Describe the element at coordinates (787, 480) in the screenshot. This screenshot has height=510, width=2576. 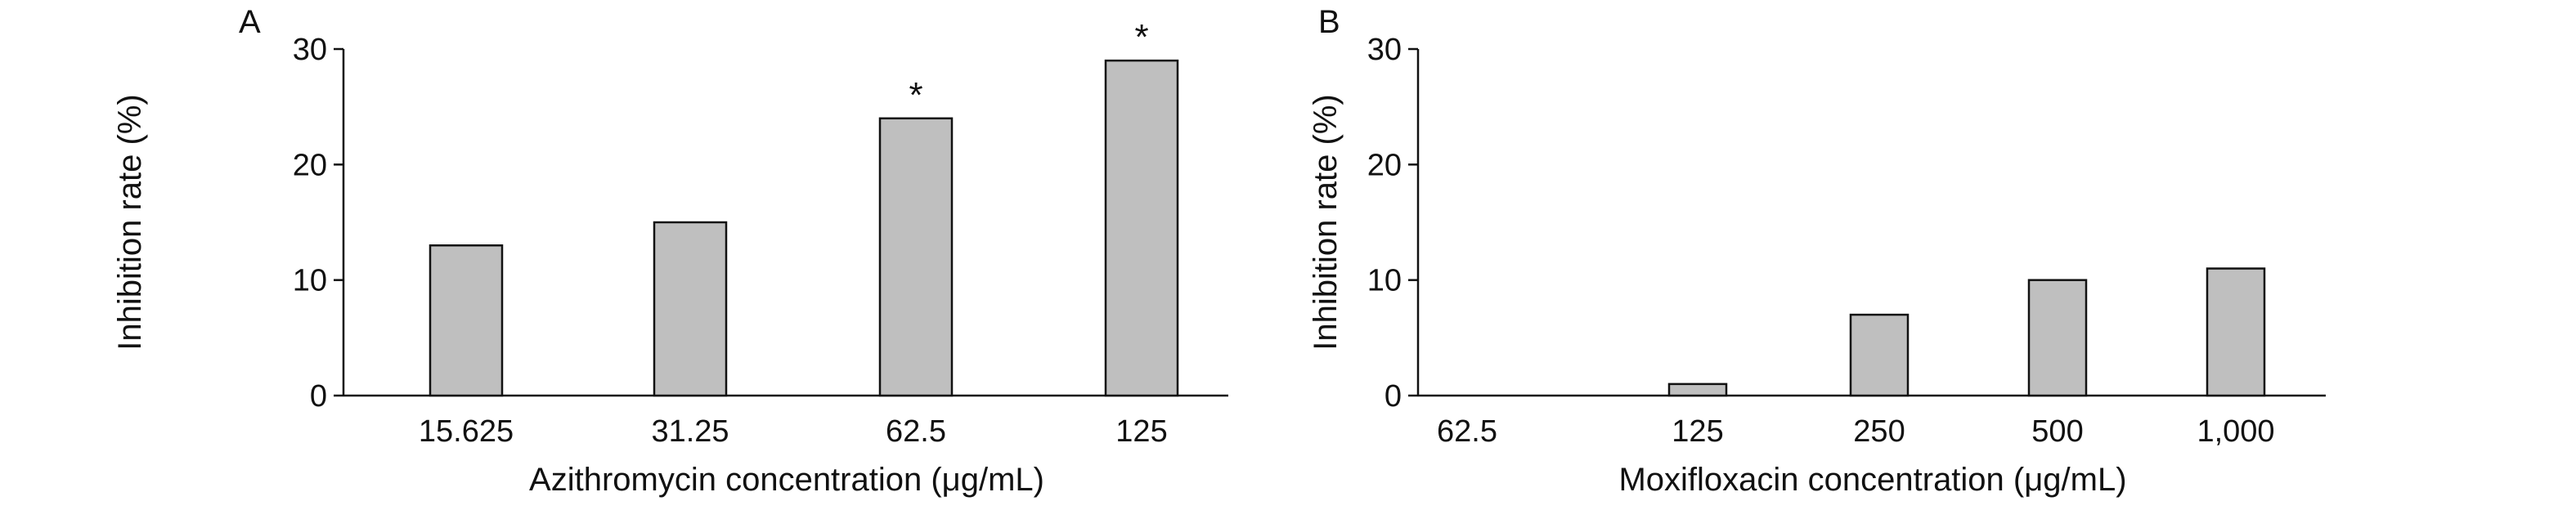
I see `x-axis-title: Azithromycin concentration (μg/mL)` at that location.